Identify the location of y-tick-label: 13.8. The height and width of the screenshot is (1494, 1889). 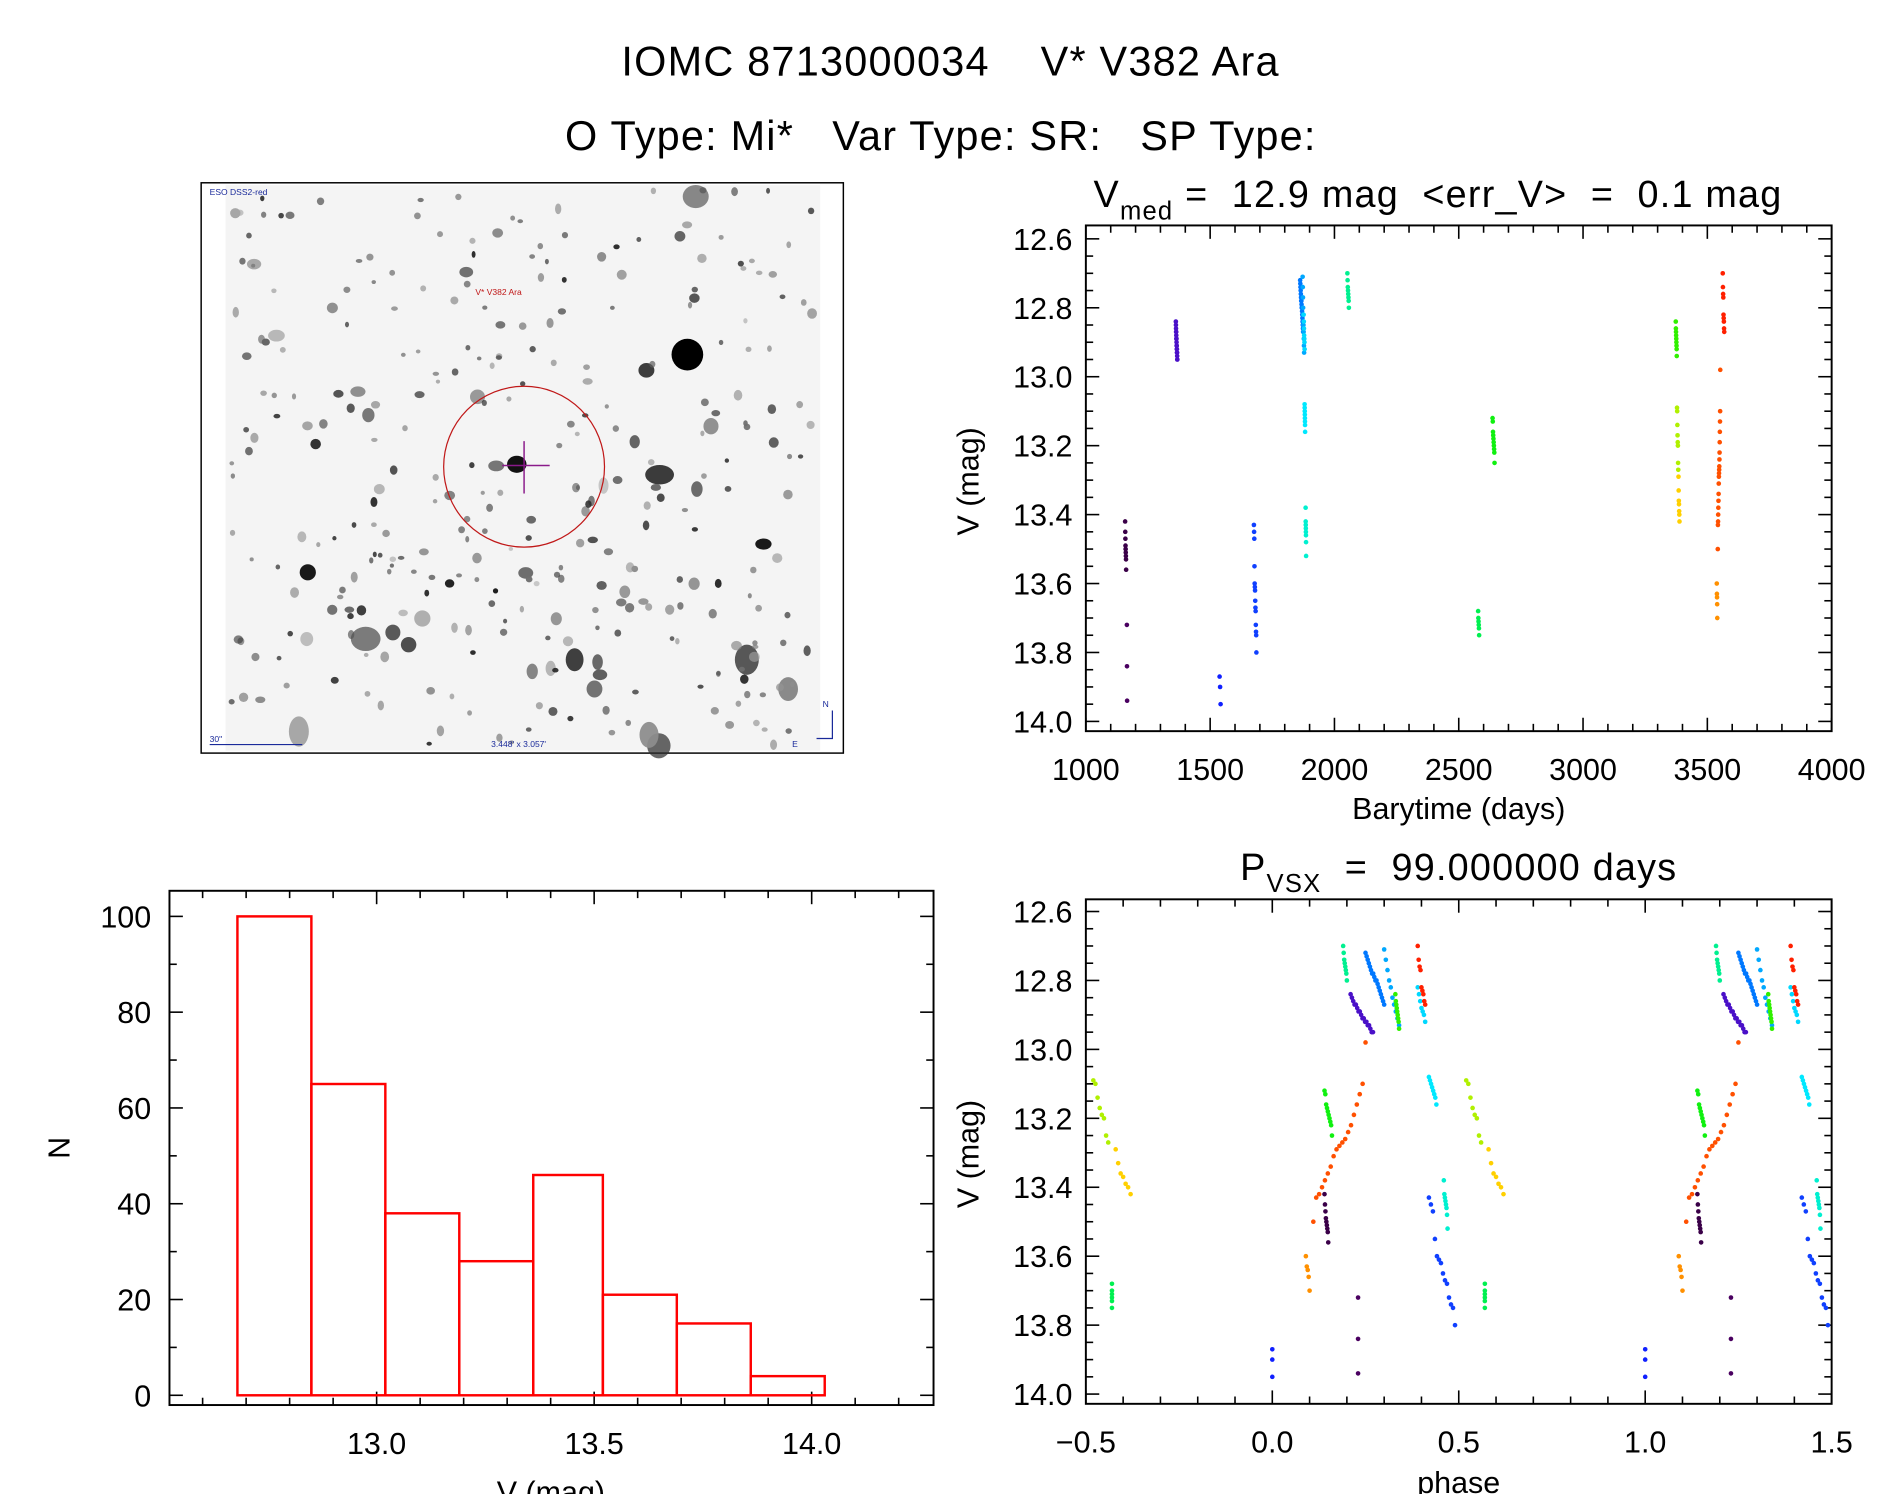
(1042, 1326).